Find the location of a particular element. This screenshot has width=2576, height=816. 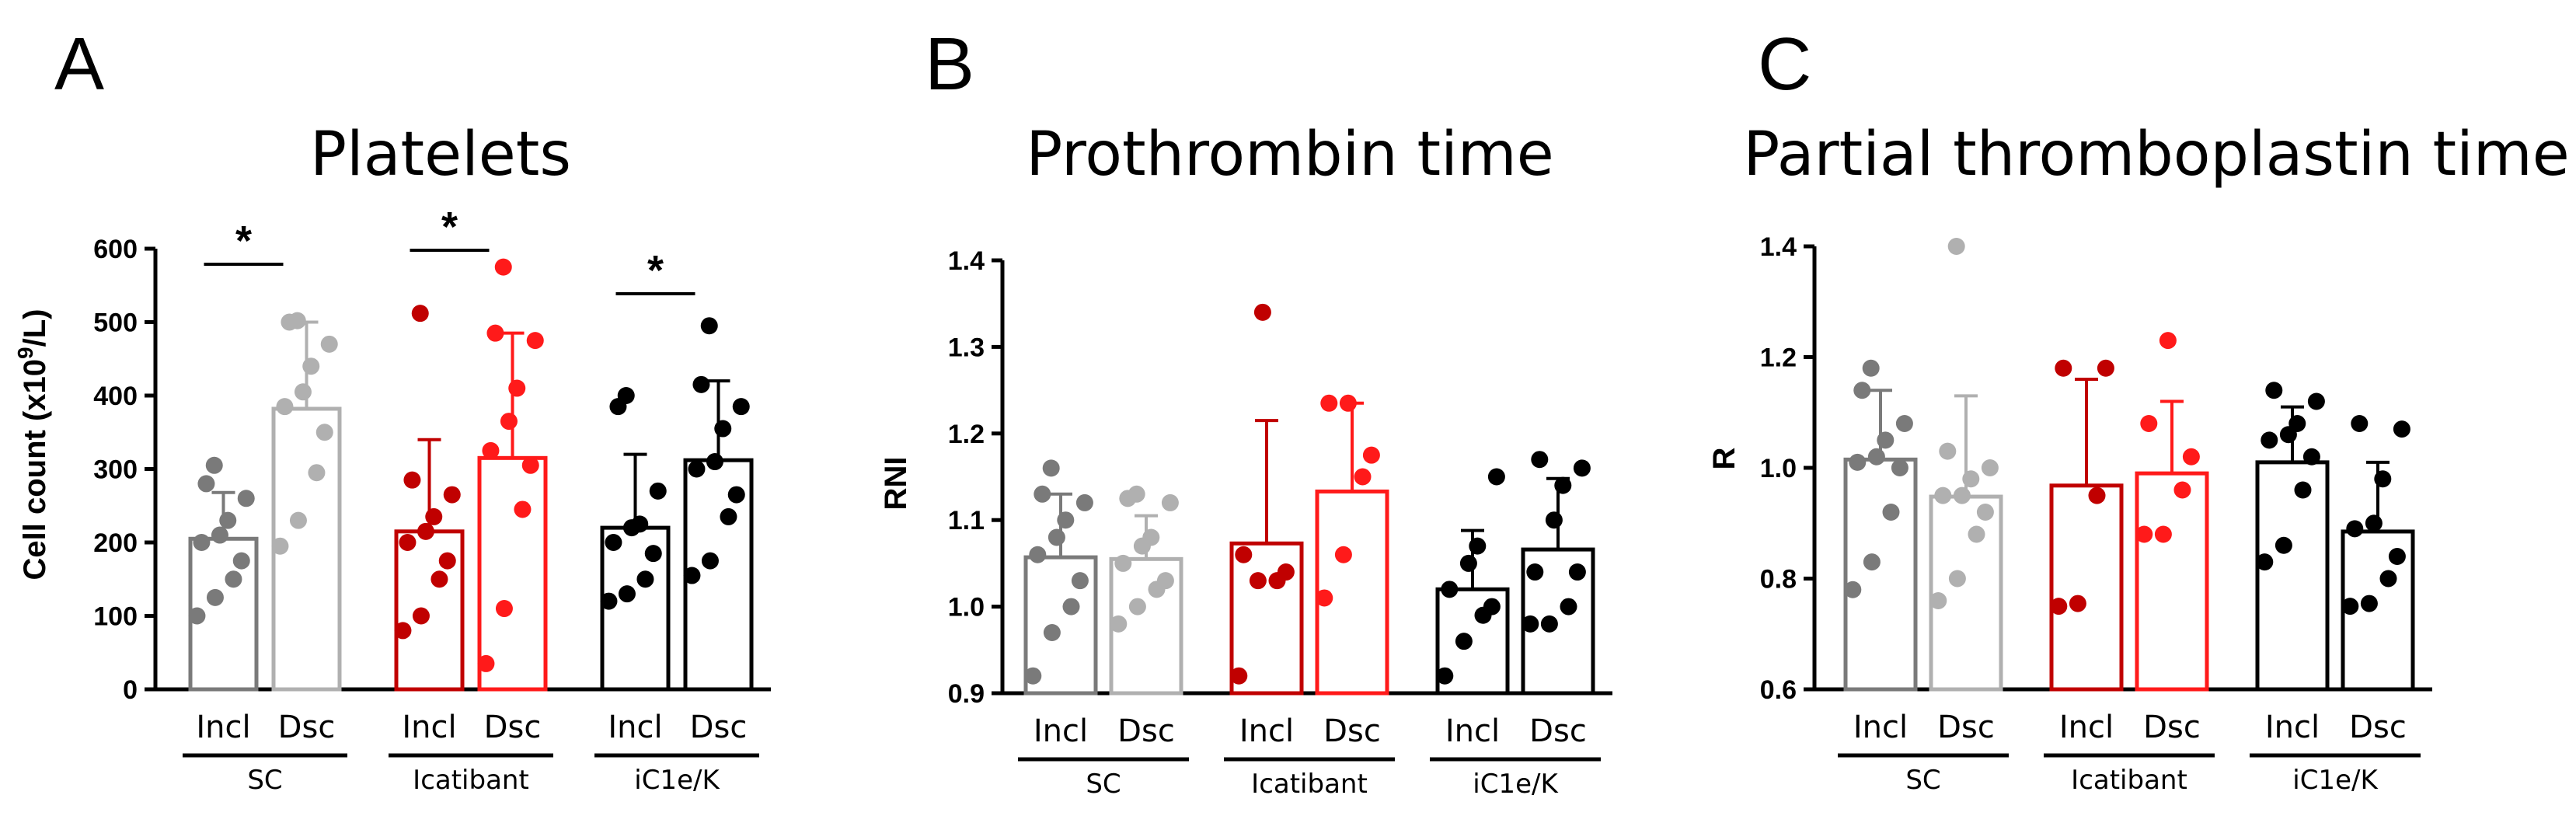

y-tick-label: 600 is located at coordinates (115, 249).